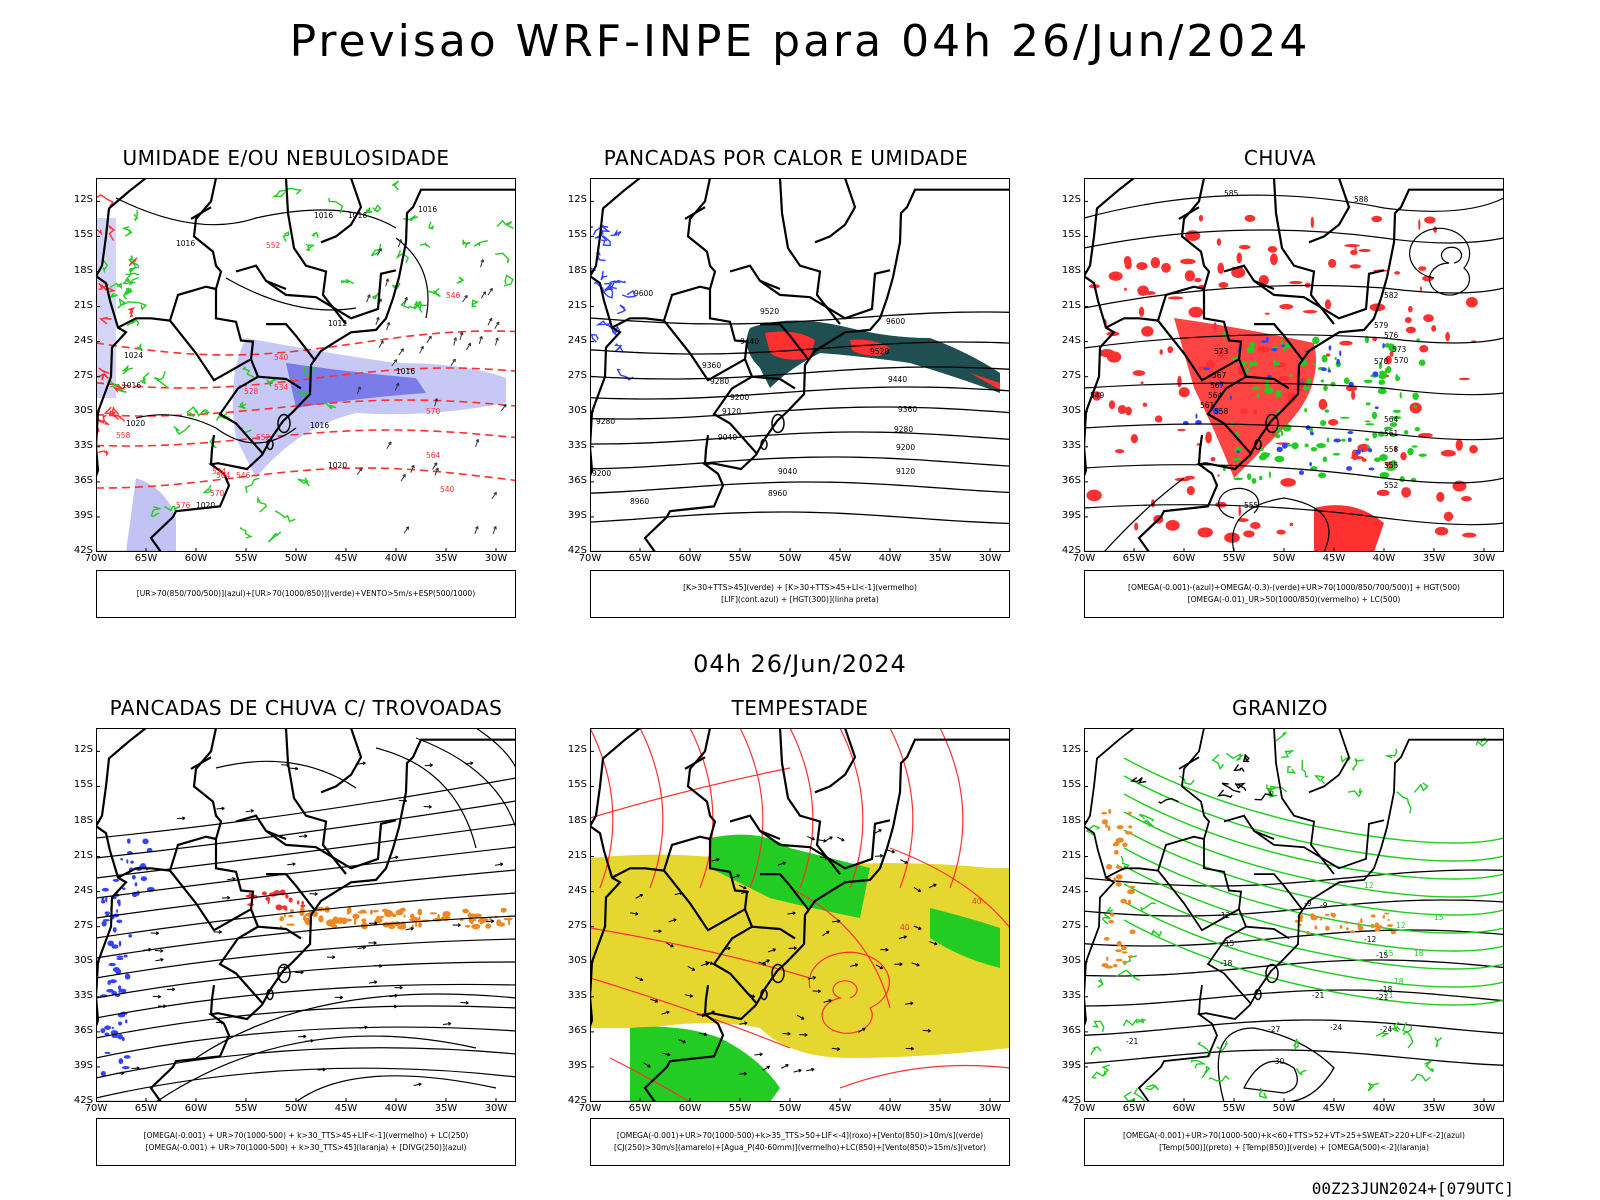  I want to click on lat-label: 33S, so click(577, 445).